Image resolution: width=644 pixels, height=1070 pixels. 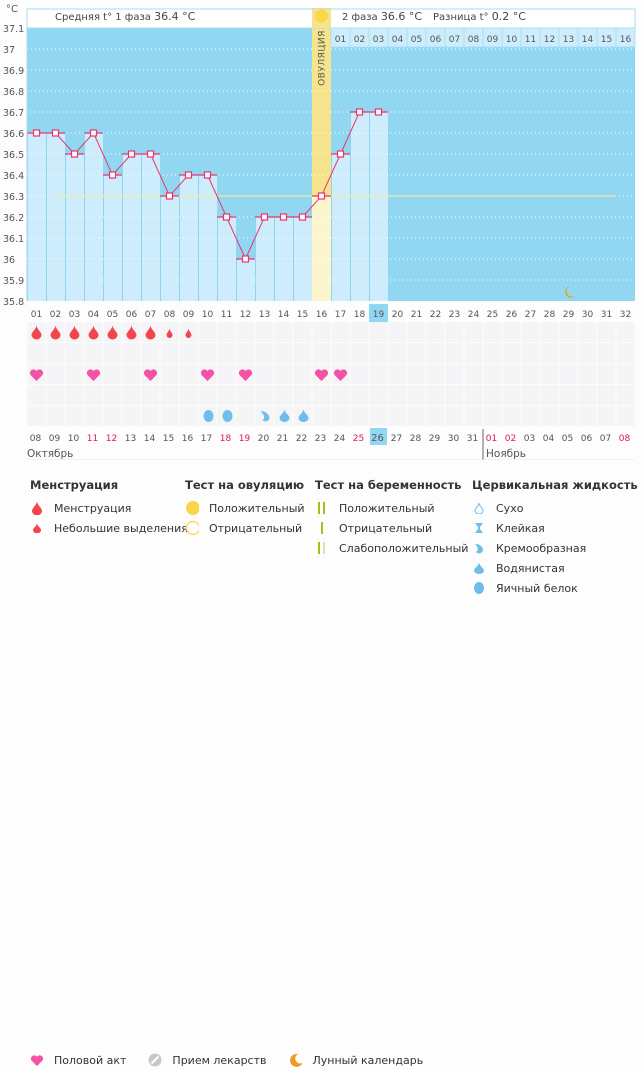 What do you see at coordinates (109, 528) in the screenshot?
I see `legend-item: Небольшие выделения` at bounding box center [109, 528].